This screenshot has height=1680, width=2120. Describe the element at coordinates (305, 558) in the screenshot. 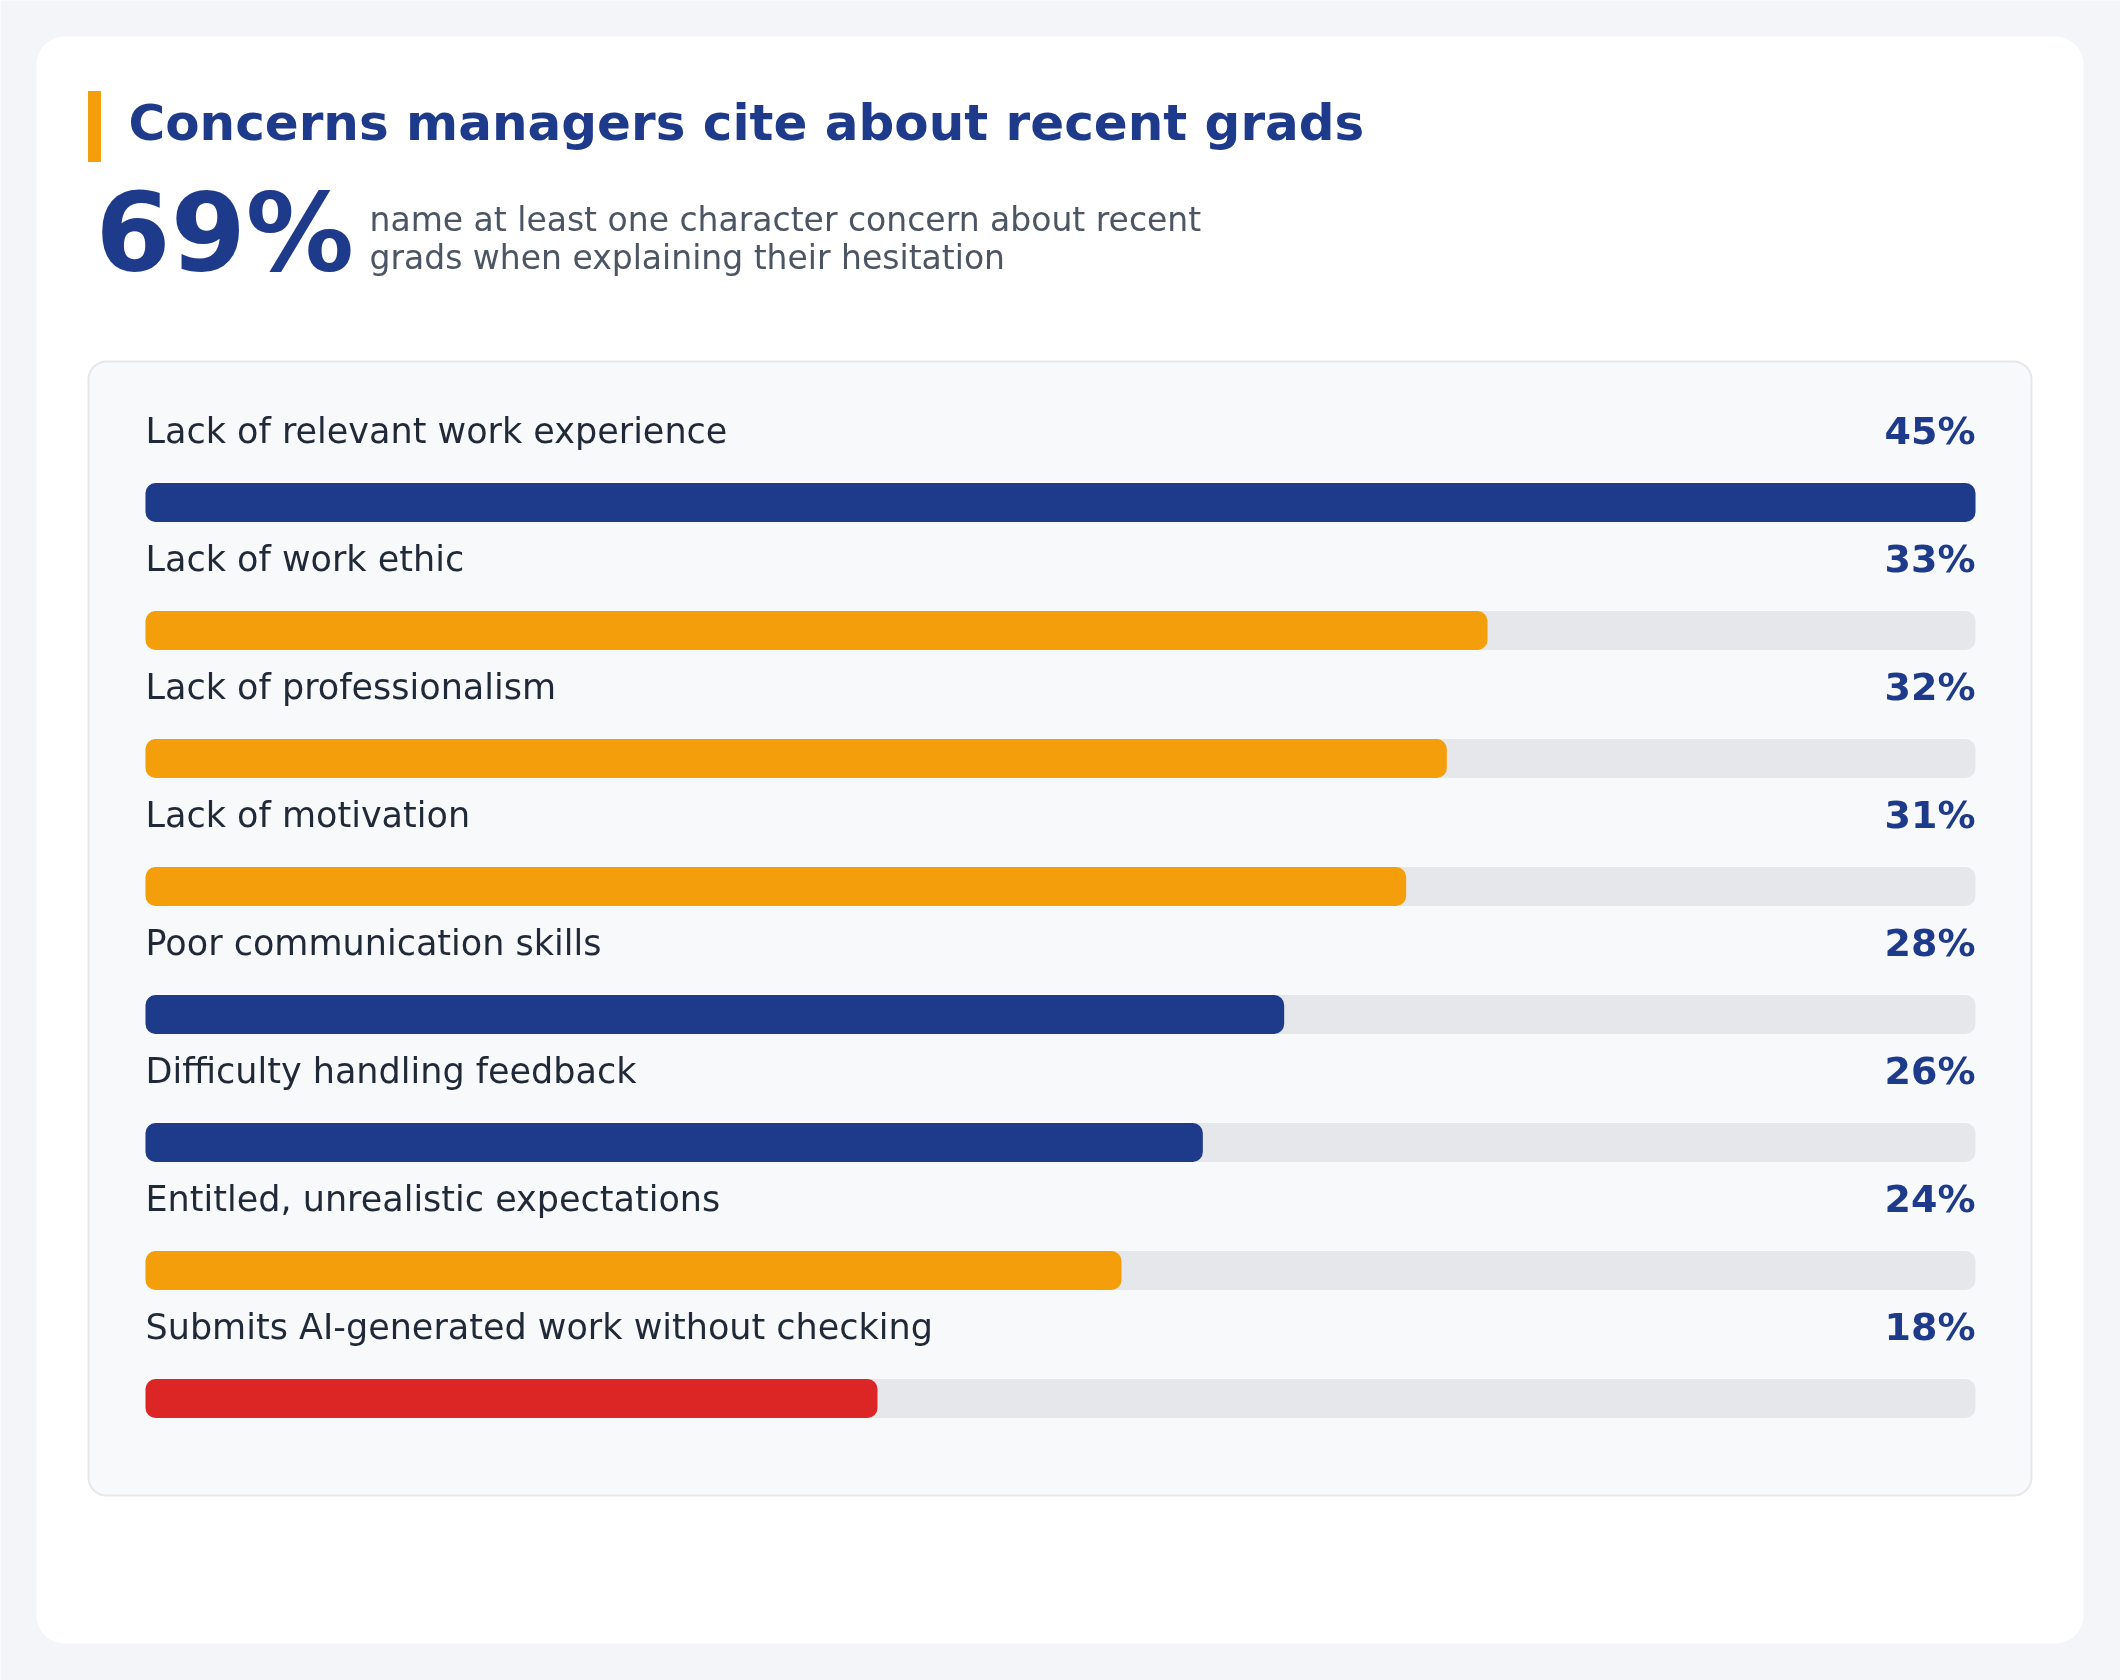

I see `y-tick-label: Lack of work ethic` at that location.